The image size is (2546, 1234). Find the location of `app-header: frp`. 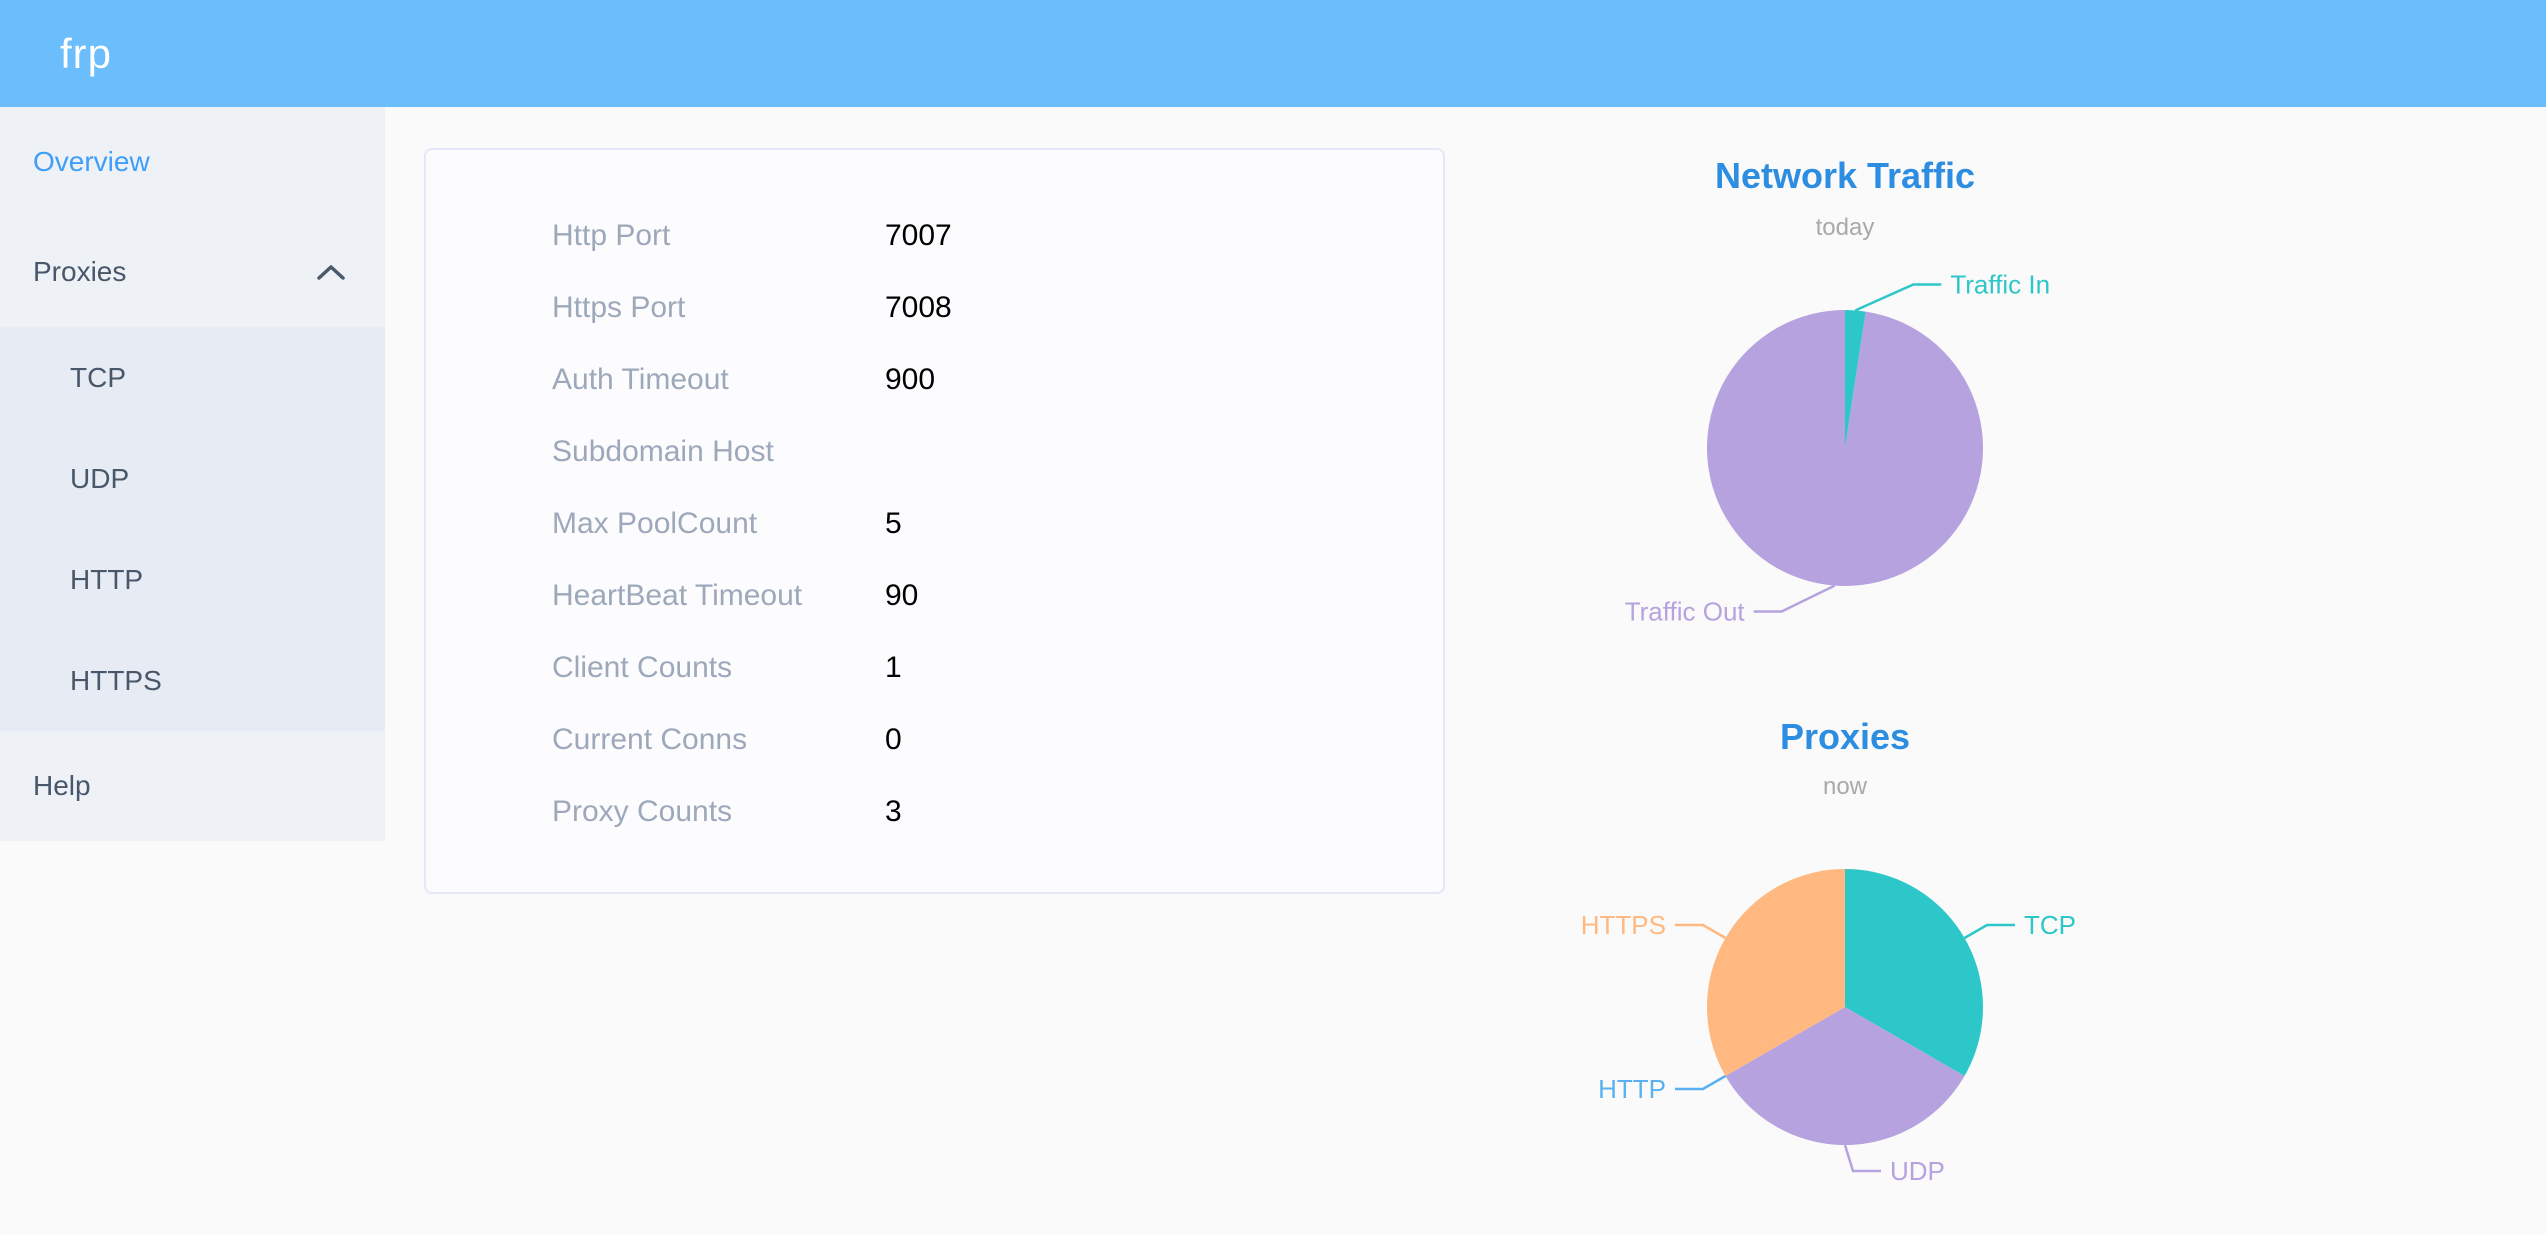

app-header: frp is located at coordinates (1273, 53).